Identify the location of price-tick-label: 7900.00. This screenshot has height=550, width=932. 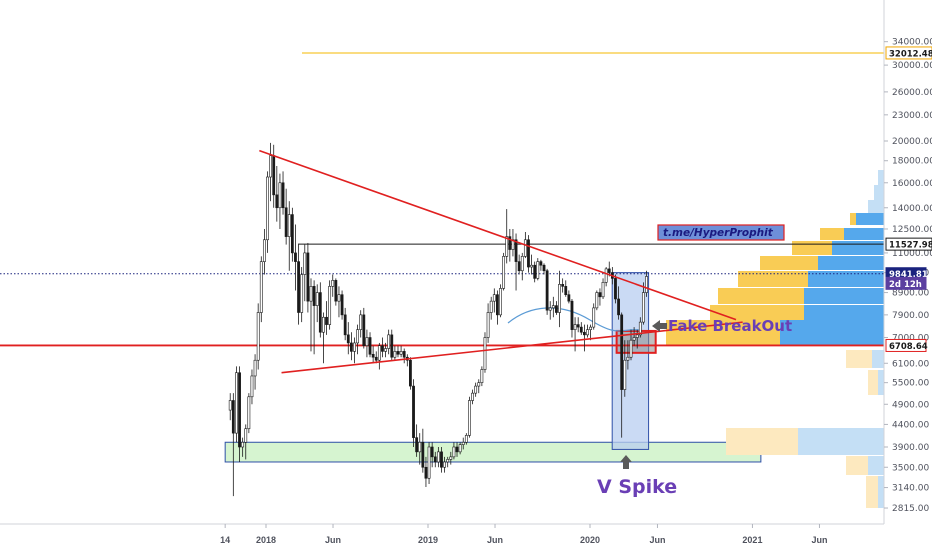
(910, 316).